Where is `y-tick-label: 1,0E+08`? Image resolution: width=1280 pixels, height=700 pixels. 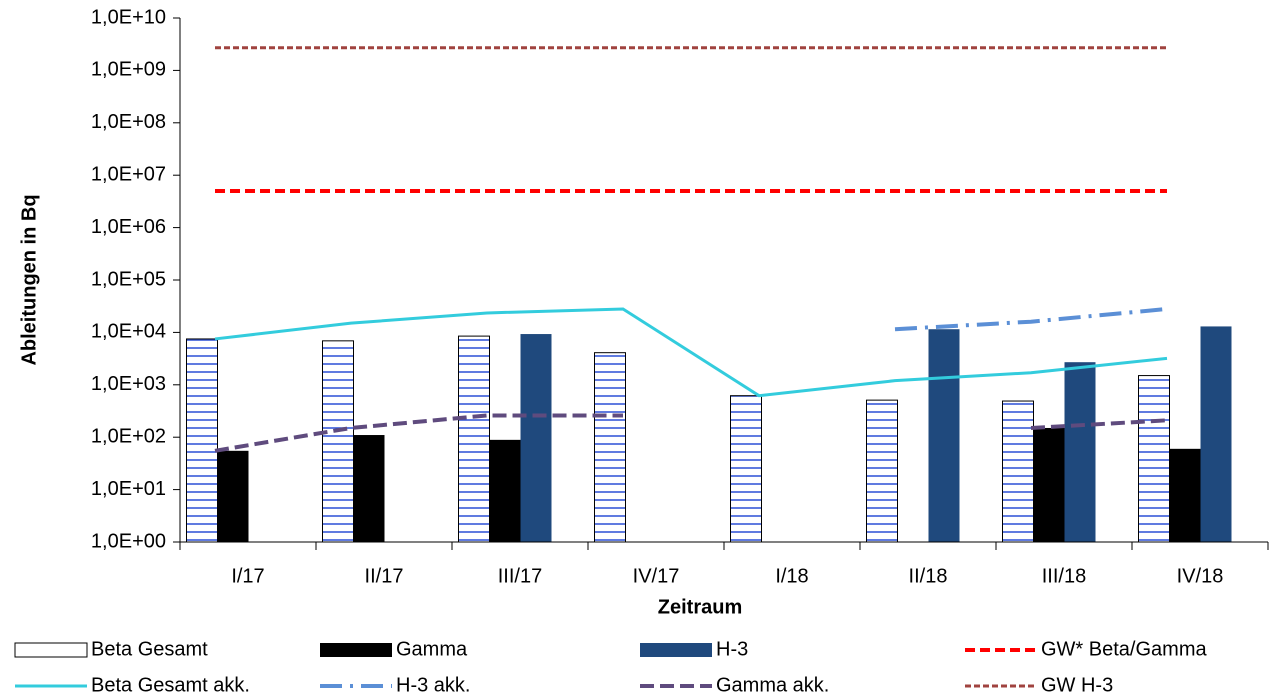
y-tick-label: 1,0E+08 is located at coordinates (128, 122).